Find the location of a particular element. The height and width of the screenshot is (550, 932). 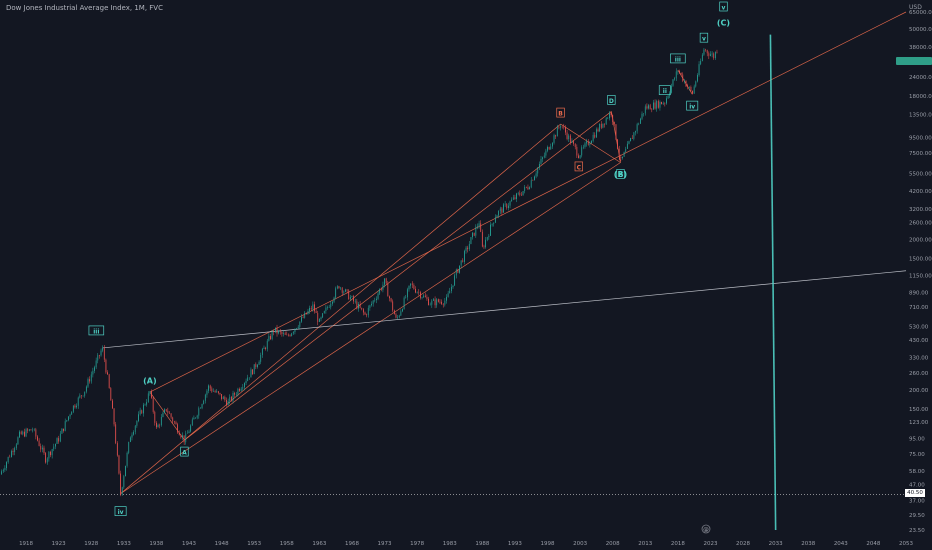

x-tick-label: 1933 is located at coordinates (124, 544).